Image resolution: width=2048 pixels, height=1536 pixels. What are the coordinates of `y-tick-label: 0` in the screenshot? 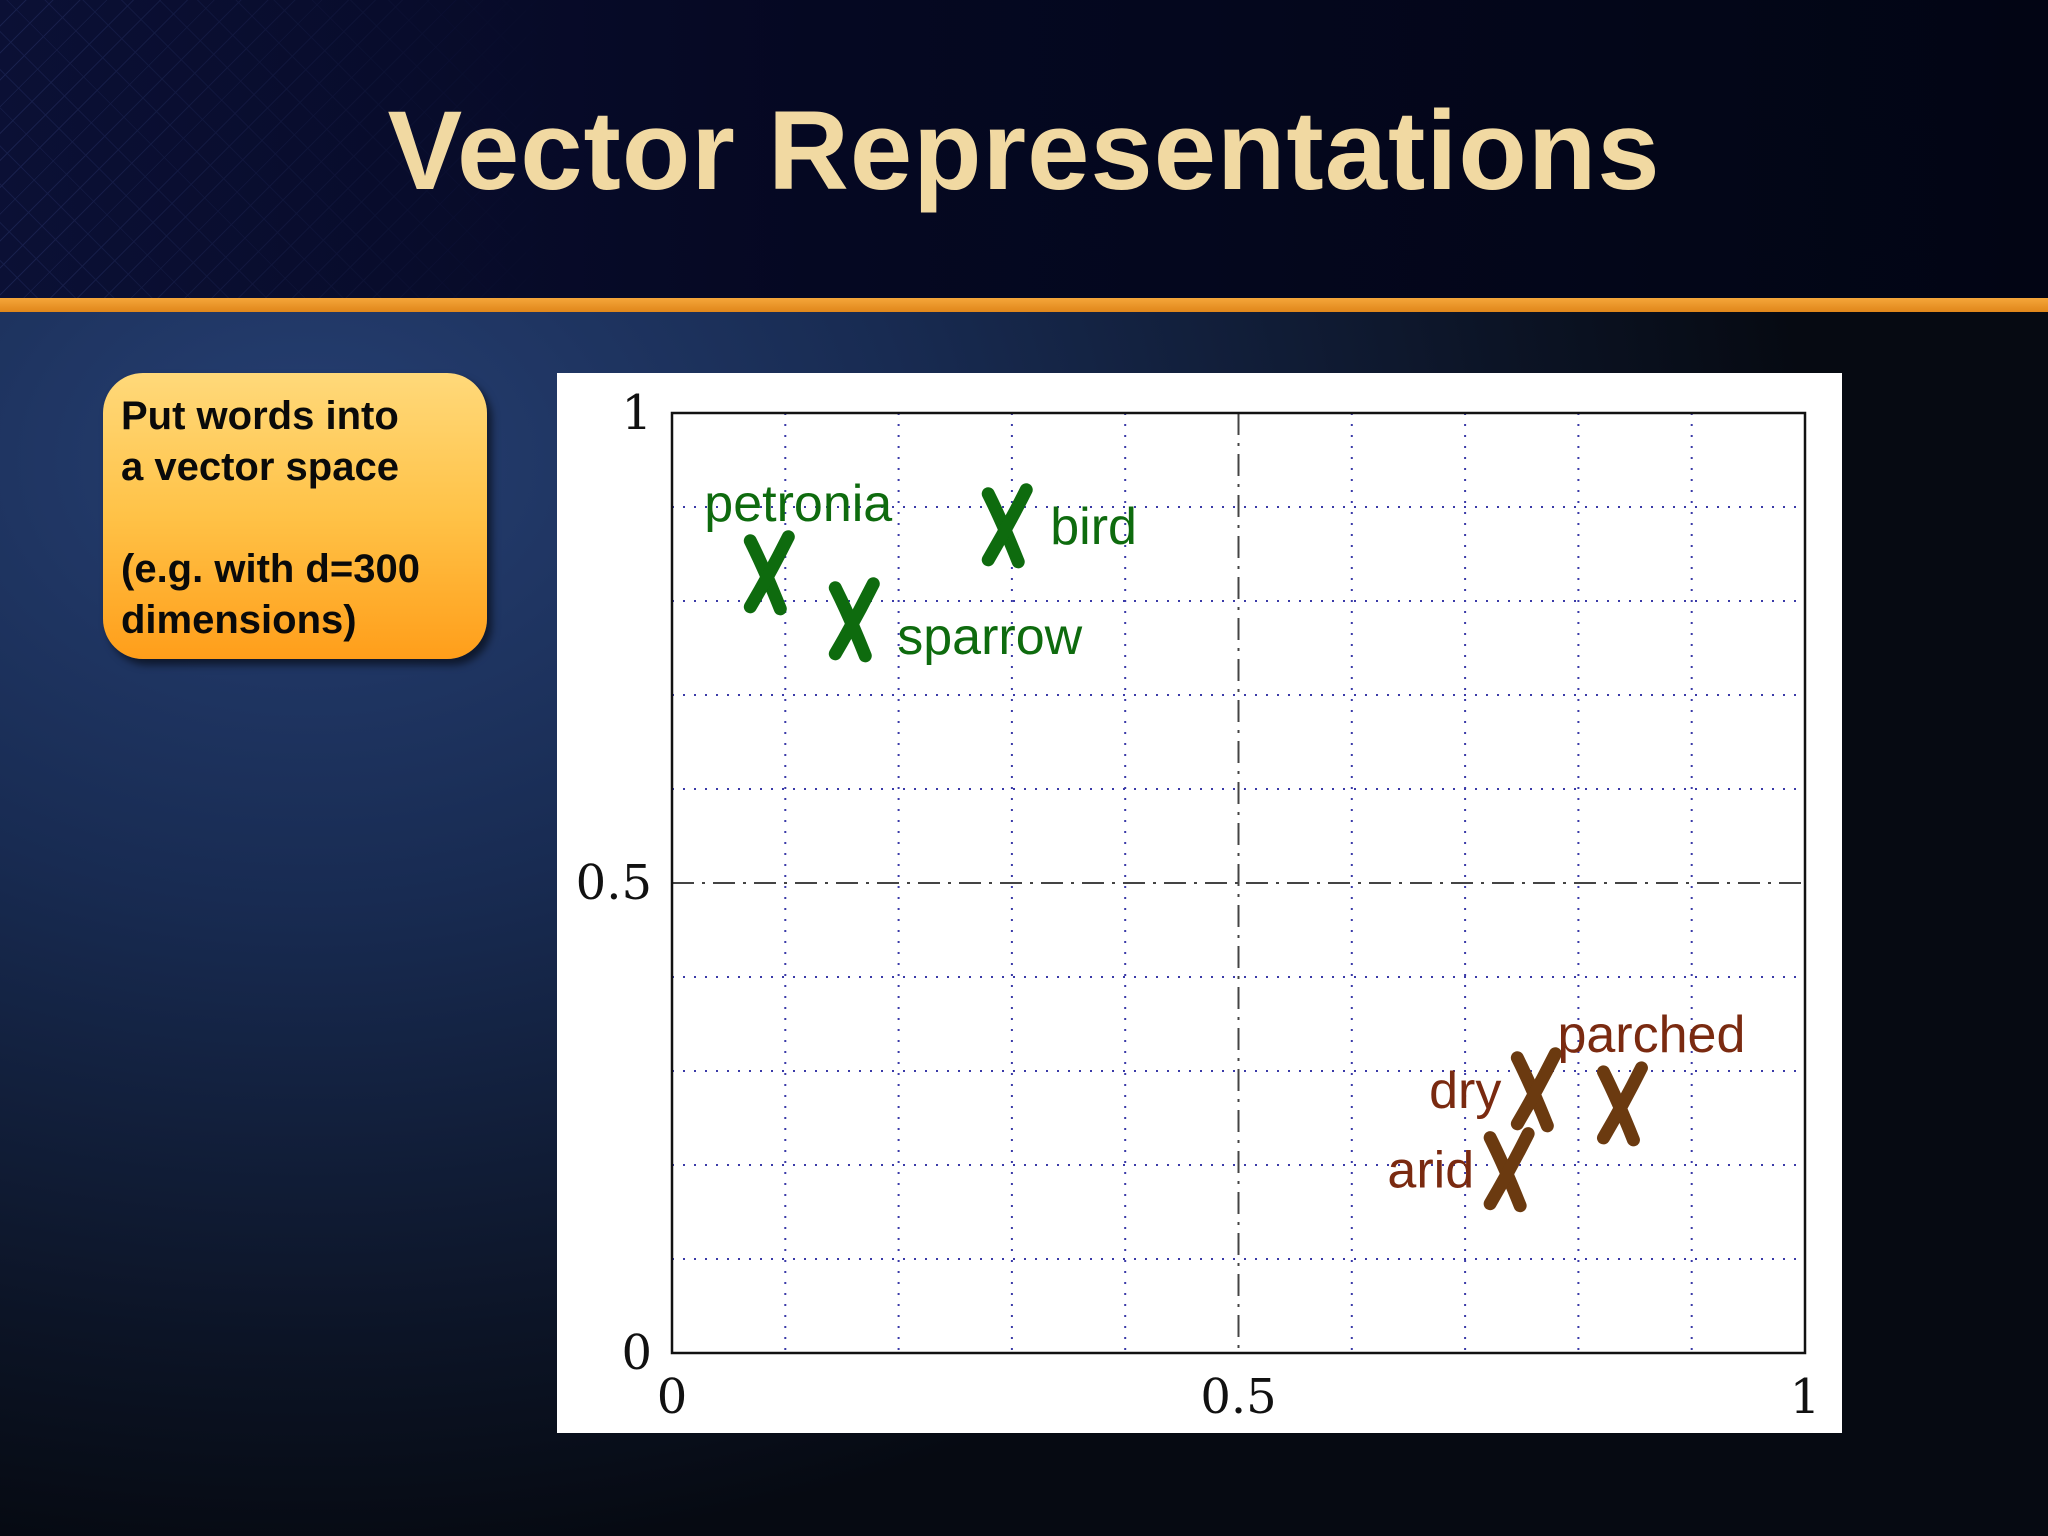 It's located at (636, 1353).